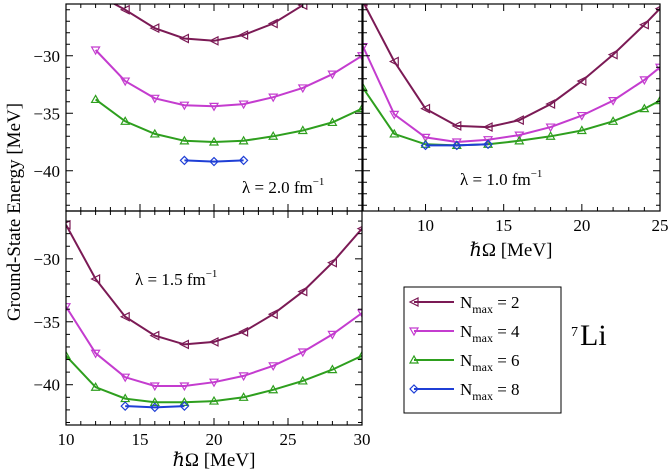  Describe the element at coordinates (574, 332) in the screenshot. I see `nucleus-mass-number: 7` at that location.